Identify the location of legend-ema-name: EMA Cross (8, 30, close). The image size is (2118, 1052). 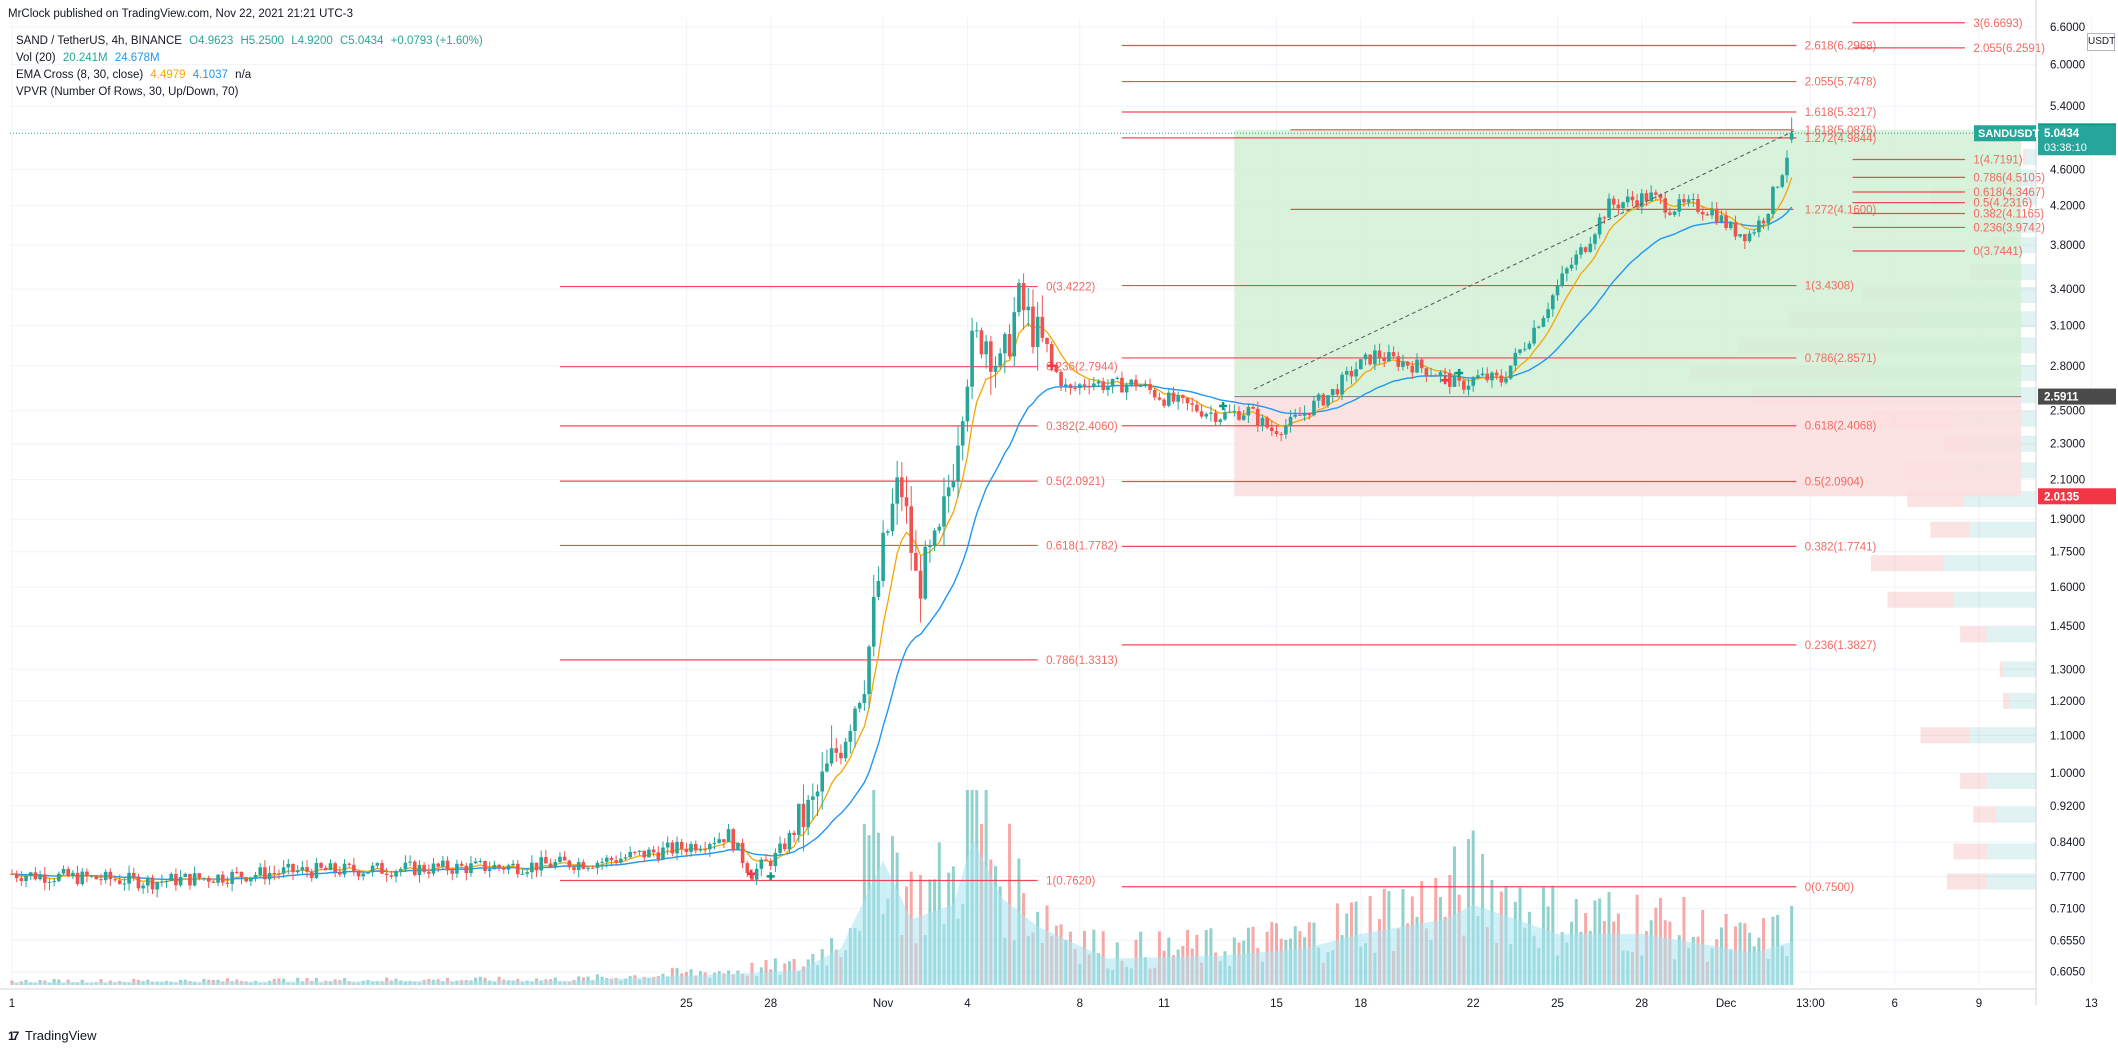
(80, 75).